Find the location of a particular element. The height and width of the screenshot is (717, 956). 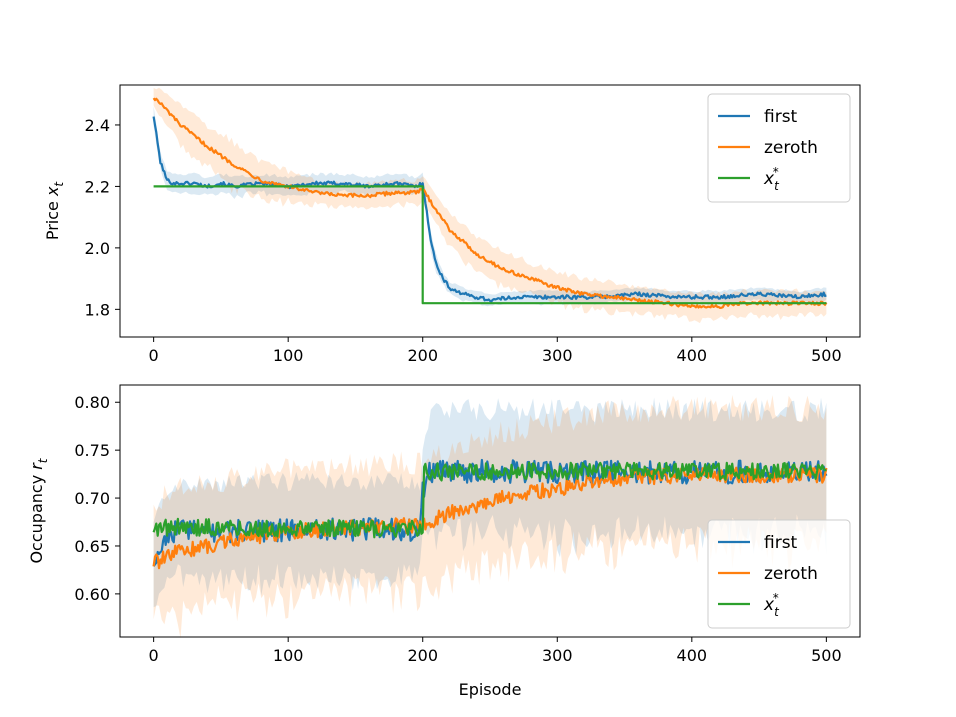

price-legend: first zeroth xt* is located at coordinates (779, 148).